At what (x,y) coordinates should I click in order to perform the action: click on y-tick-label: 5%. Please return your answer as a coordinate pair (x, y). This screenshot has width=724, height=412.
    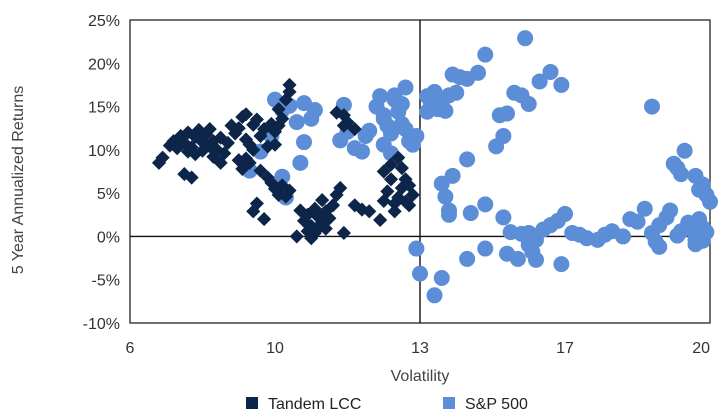
    Looking at the image, I should click on (108, 194).